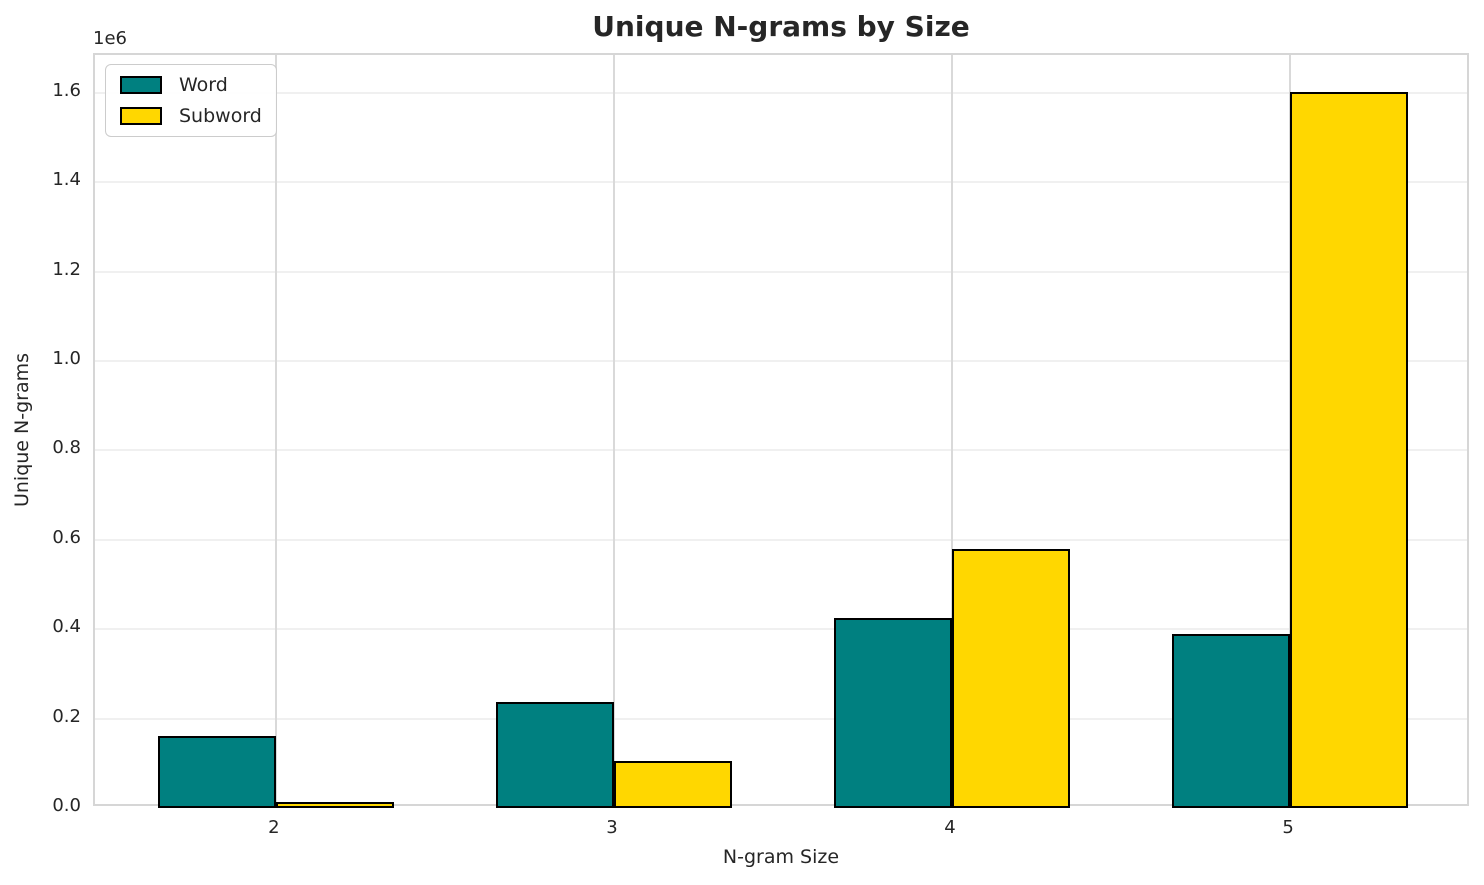 Image resolution: width=1484 pixels, height=885 pixels. Describe the element at coordinates (66, 627) in the screenshot. I see `y-tick-label-0.4: 0.4` at that location.